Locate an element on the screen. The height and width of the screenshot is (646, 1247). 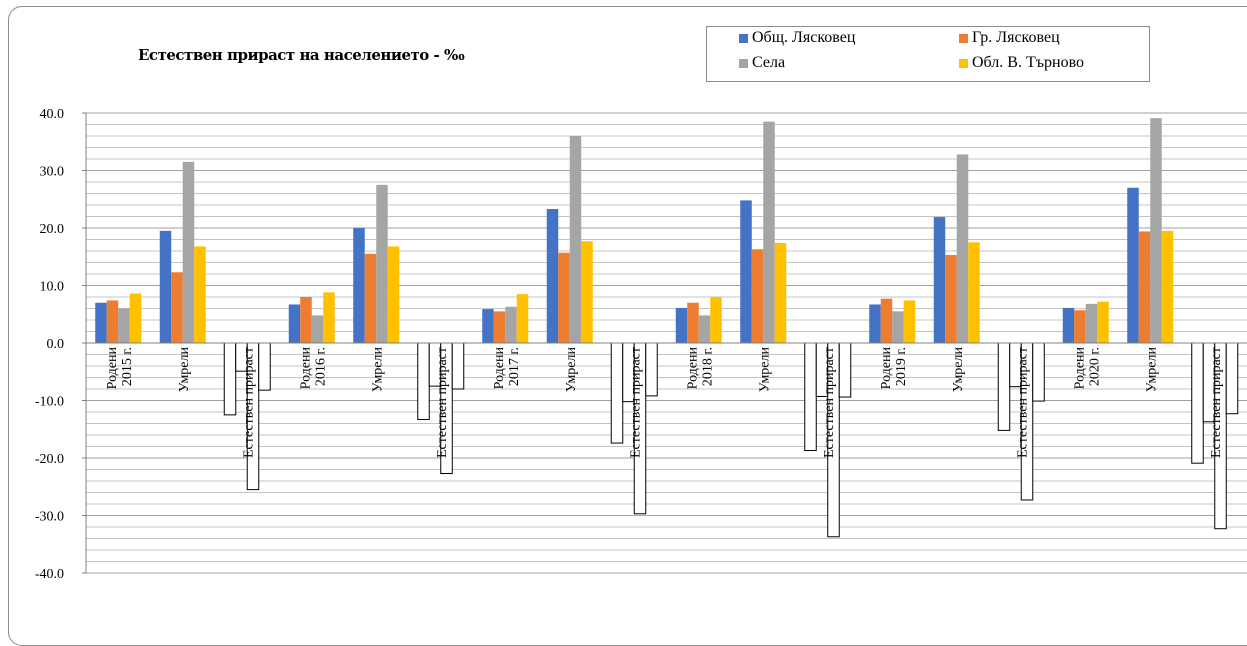
x-tick-label: Родени2017 г. is located at coordinates (507, 367).